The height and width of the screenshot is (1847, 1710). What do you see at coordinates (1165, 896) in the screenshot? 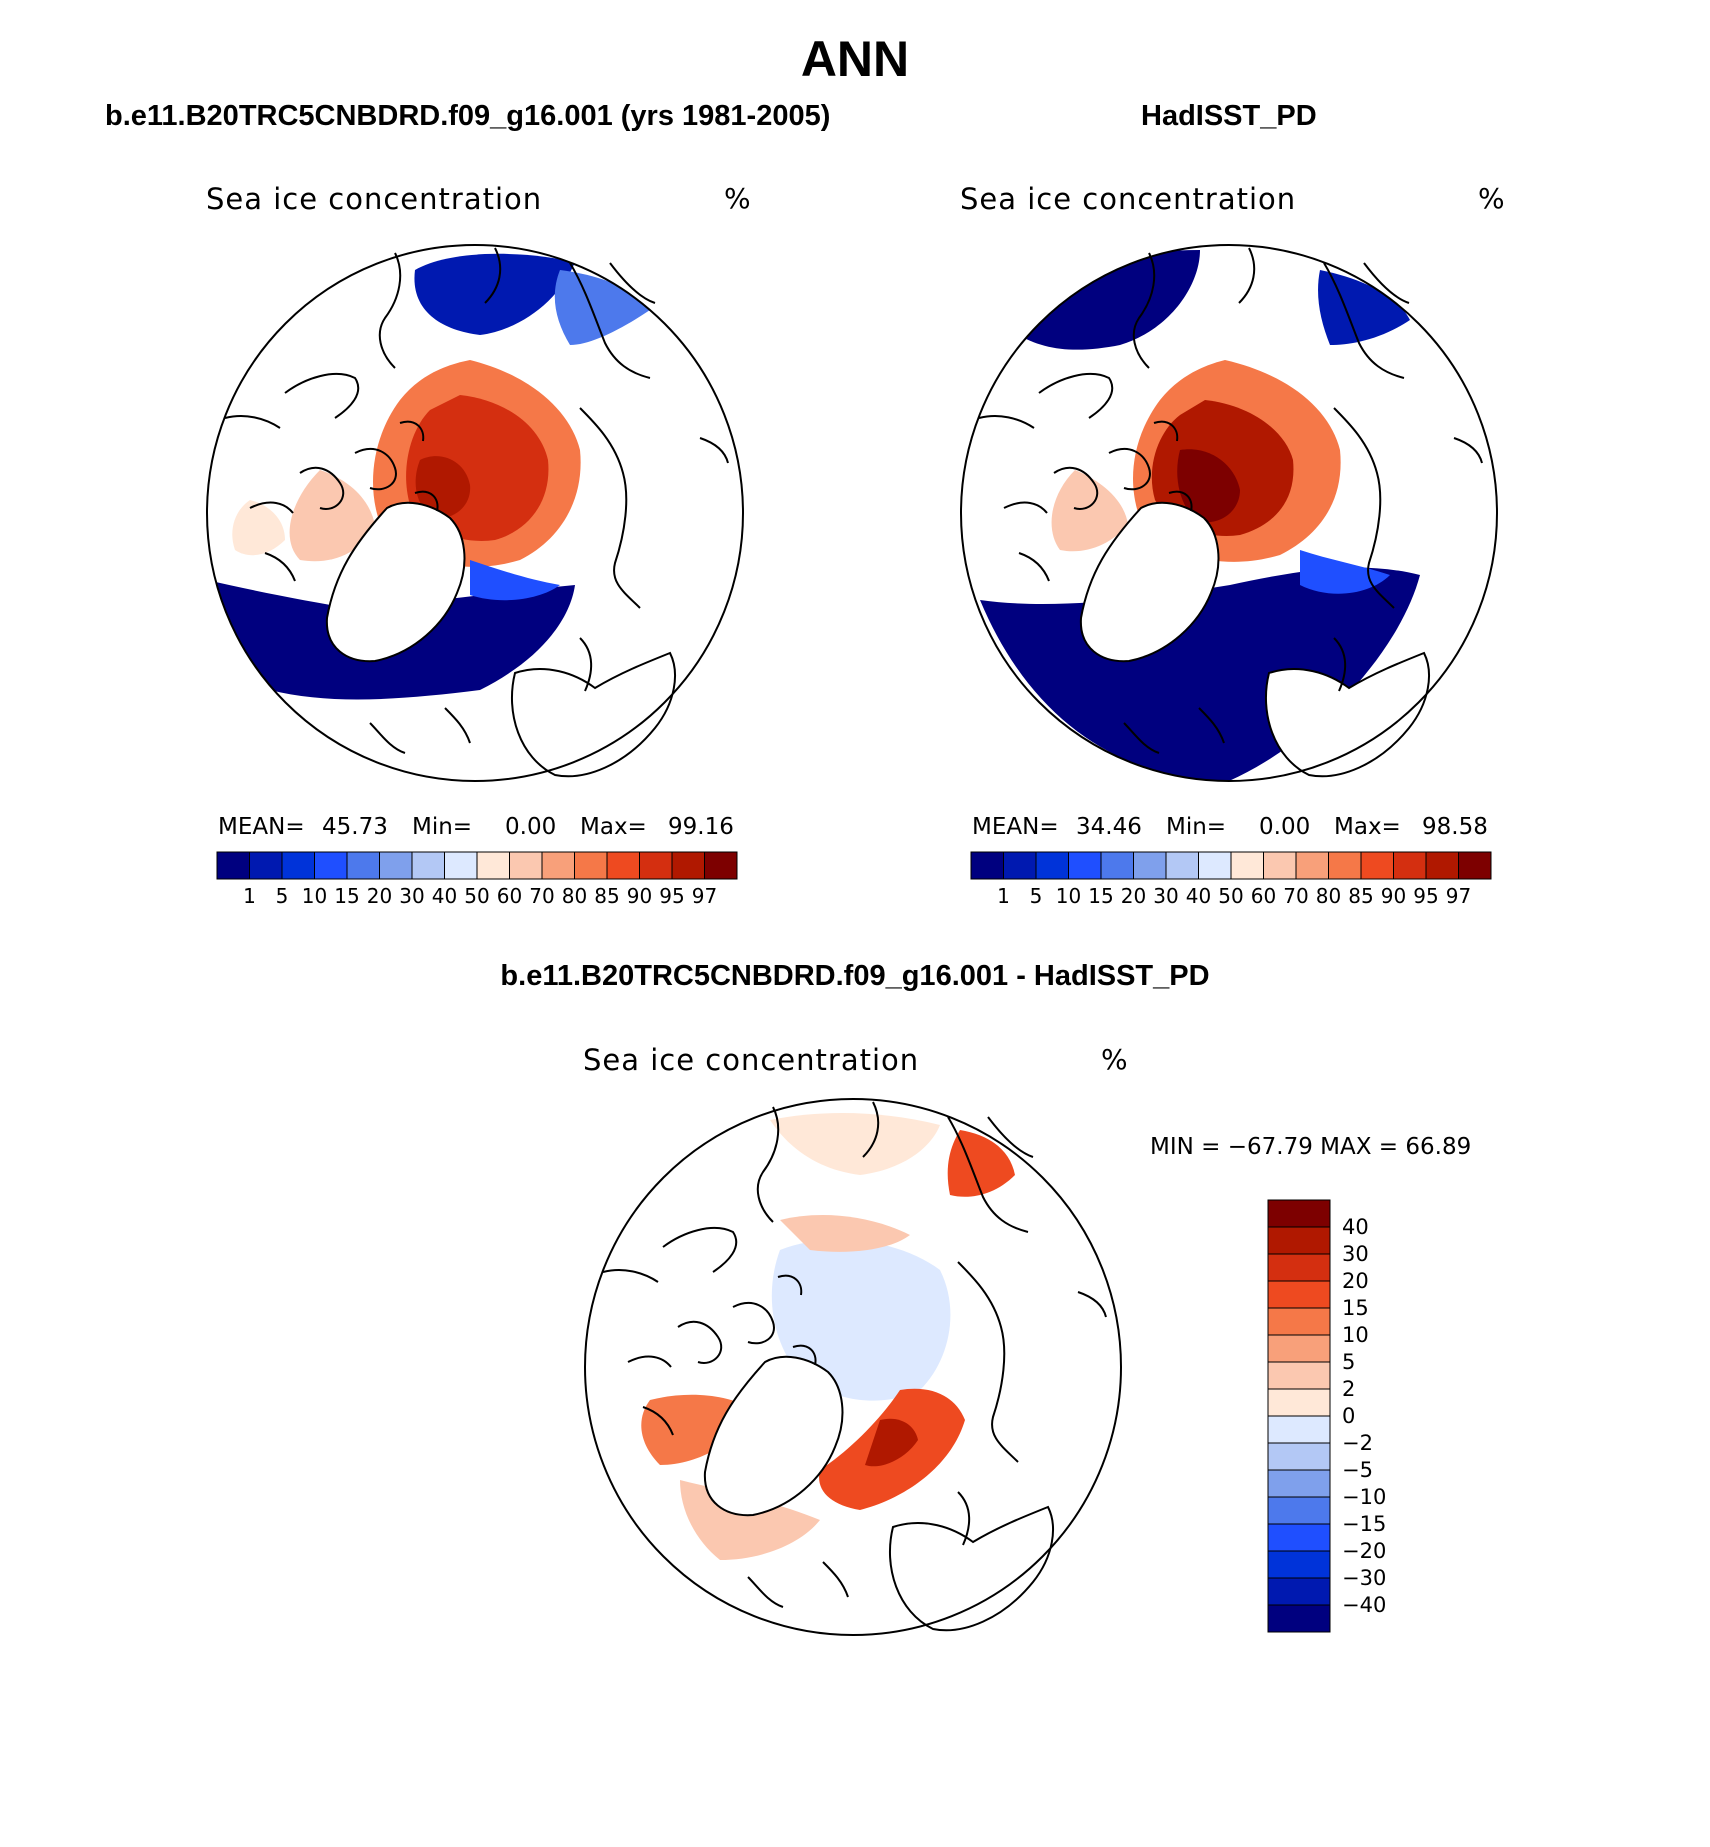
I see `obs-colorbar-tick-label-5: 30` at bounding box center [1165, 896].